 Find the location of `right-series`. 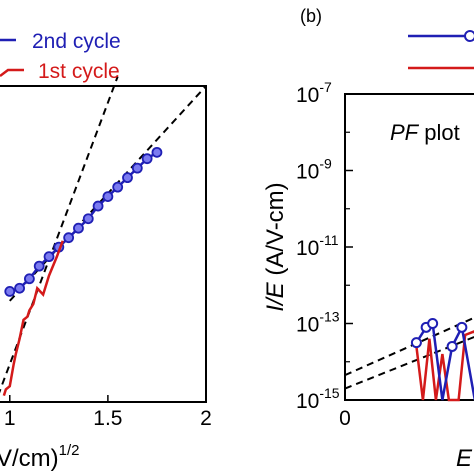

right-series is located at coordinates (442, 360).